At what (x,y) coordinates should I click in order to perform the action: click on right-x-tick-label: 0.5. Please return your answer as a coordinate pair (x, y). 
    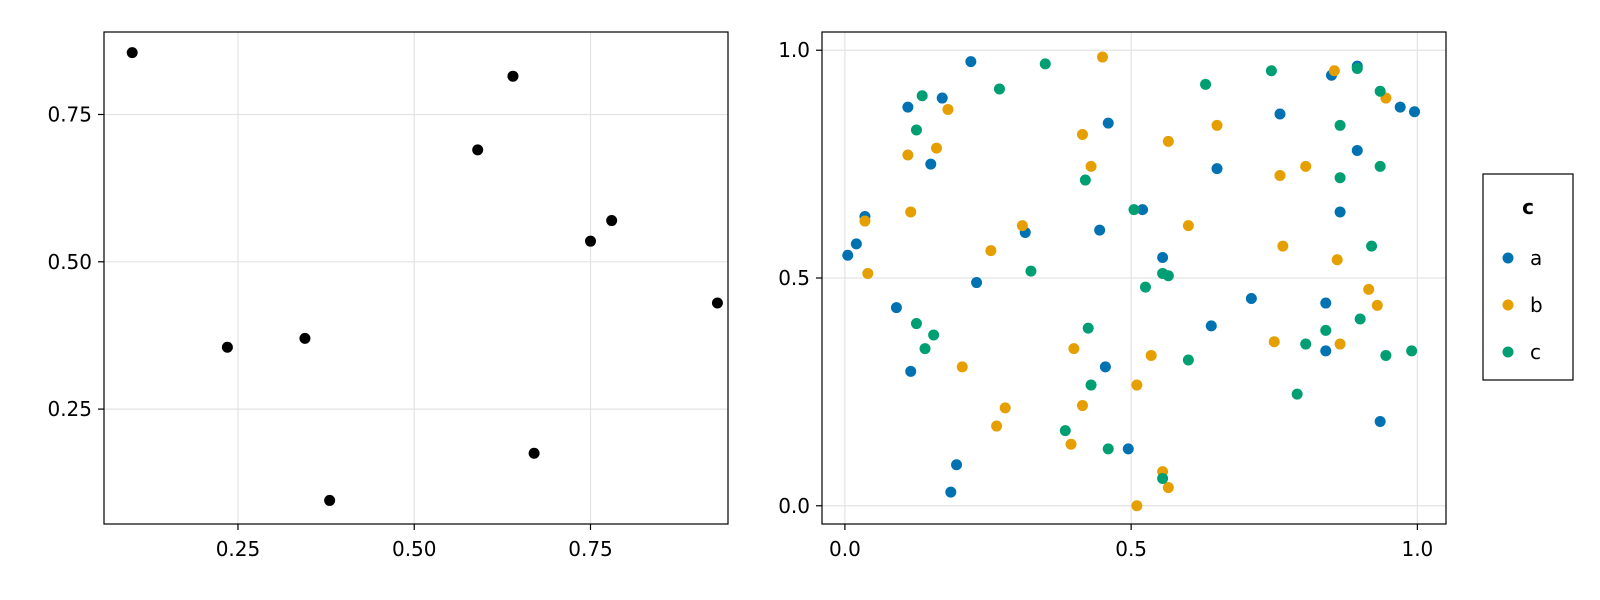
    Looking at the image, I should click on (1131, 549).